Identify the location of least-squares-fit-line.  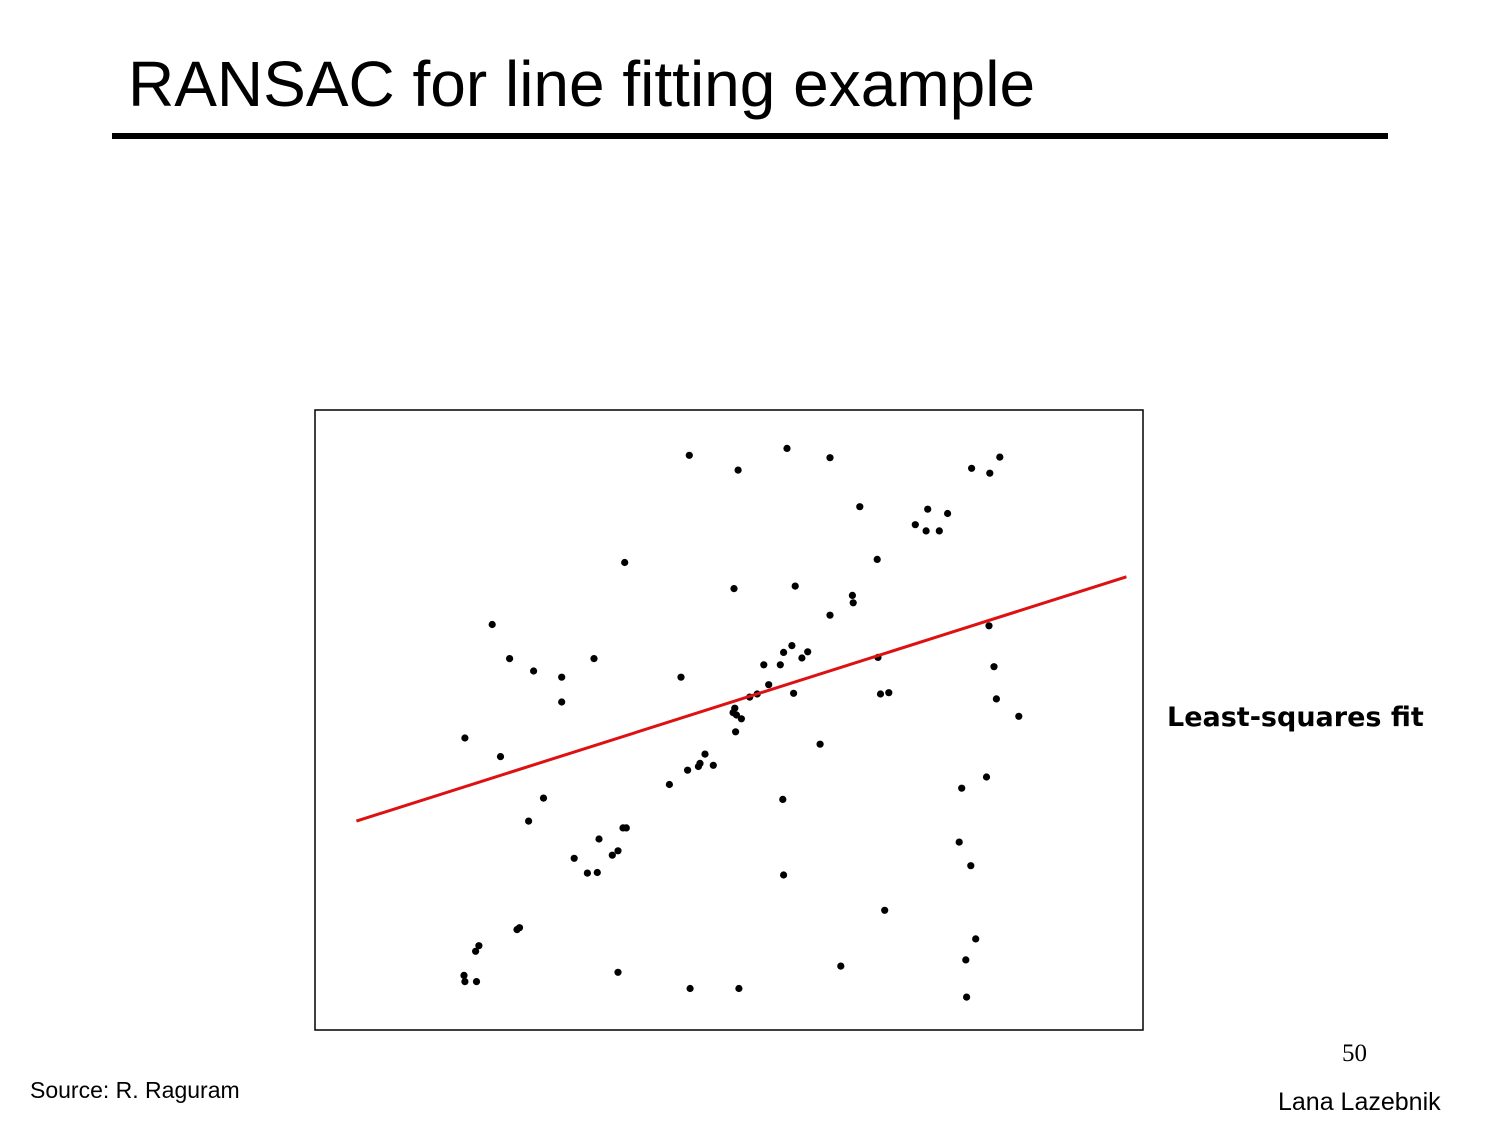
(741, 699).